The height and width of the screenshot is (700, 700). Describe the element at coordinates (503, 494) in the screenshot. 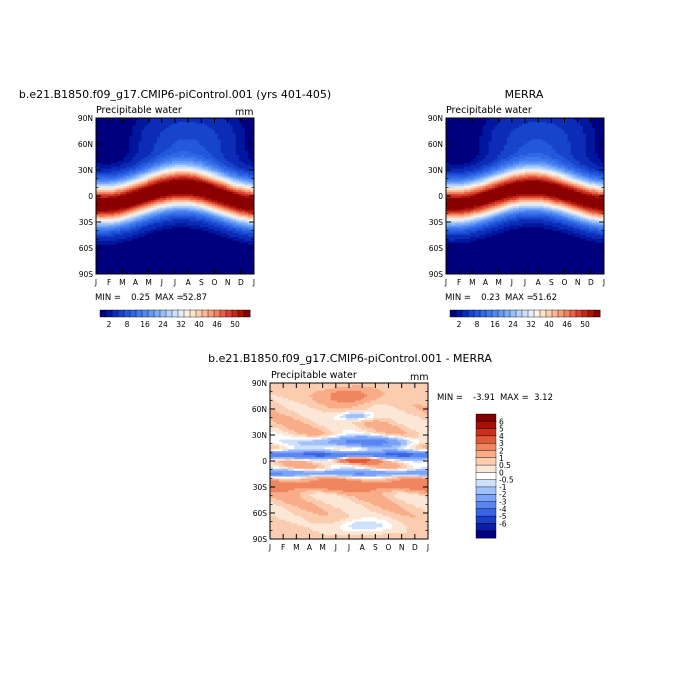

I see `colorbar-tick-label: -2` at that location.